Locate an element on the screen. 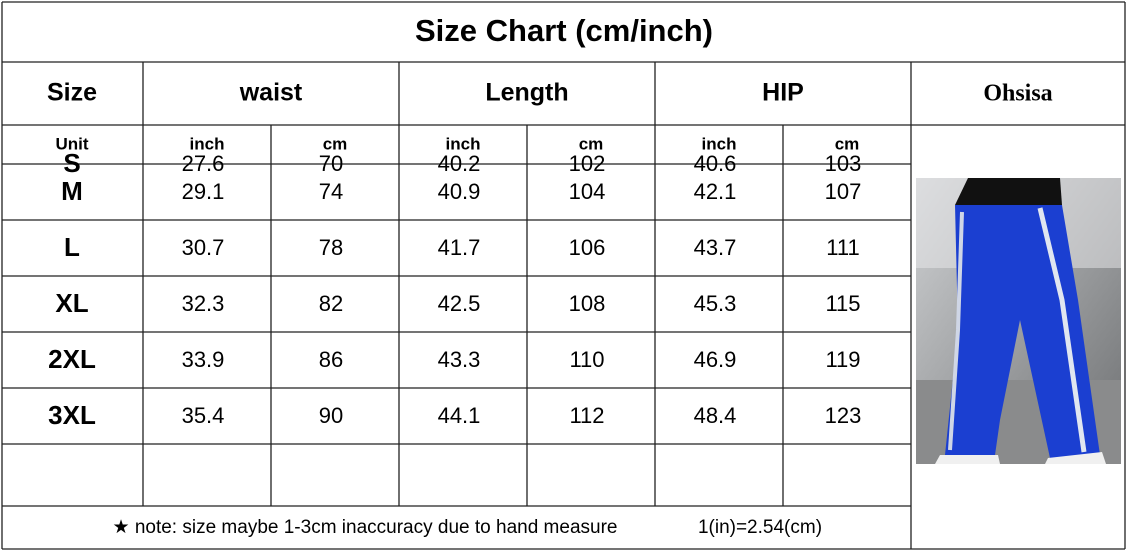 The height and width of the screenshot is (552, 1127). unit-label: Unit is located at coordinates (71, 143).